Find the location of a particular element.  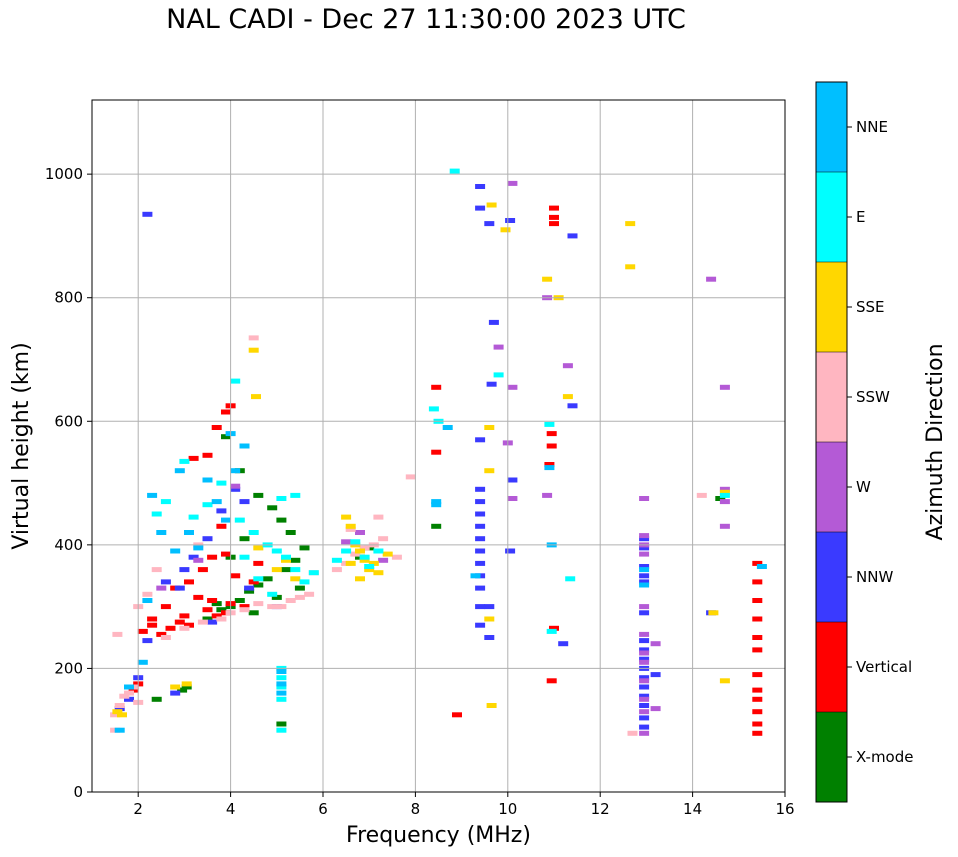

y-tick-label: 600 is located at coordinates (68, 421).